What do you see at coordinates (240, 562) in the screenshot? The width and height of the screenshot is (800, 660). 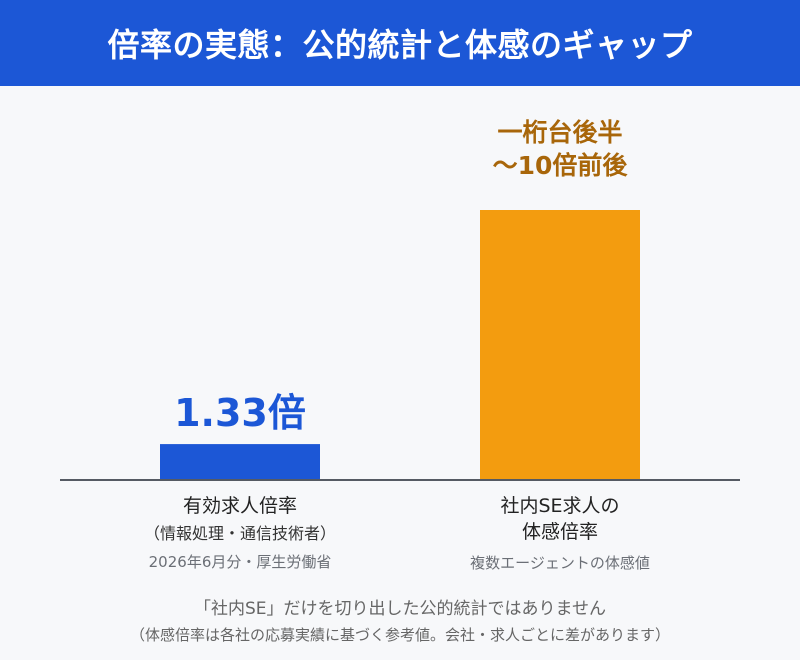 I see `category-source-note: 2026年6月分・厚生労働省` at bounding box center [240, 562].